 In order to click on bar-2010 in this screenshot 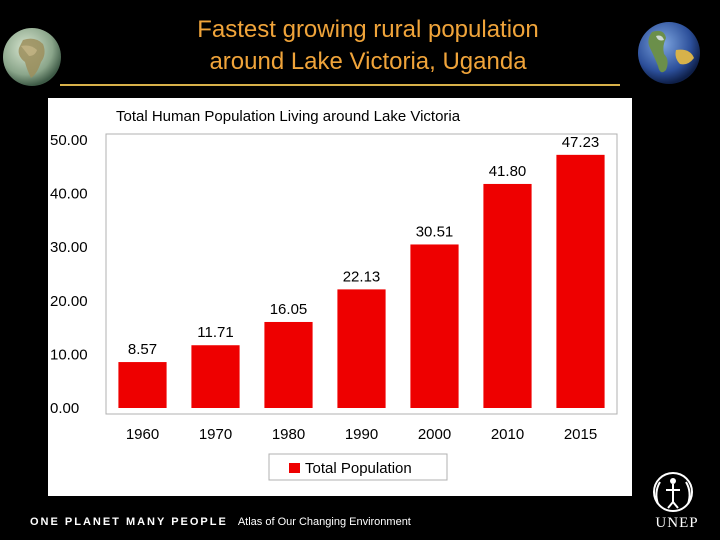, I will do `click(507, 295)`.